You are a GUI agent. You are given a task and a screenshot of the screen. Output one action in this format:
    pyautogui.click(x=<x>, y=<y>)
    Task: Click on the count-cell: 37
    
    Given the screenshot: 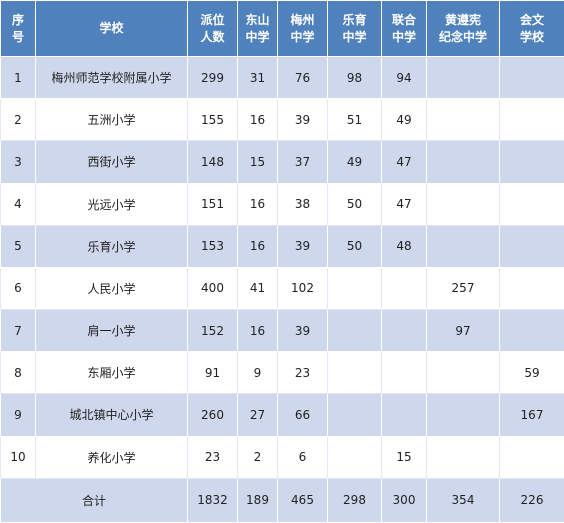 What is the action you would take?
    pyautogui.click(x=302, y=162)
    